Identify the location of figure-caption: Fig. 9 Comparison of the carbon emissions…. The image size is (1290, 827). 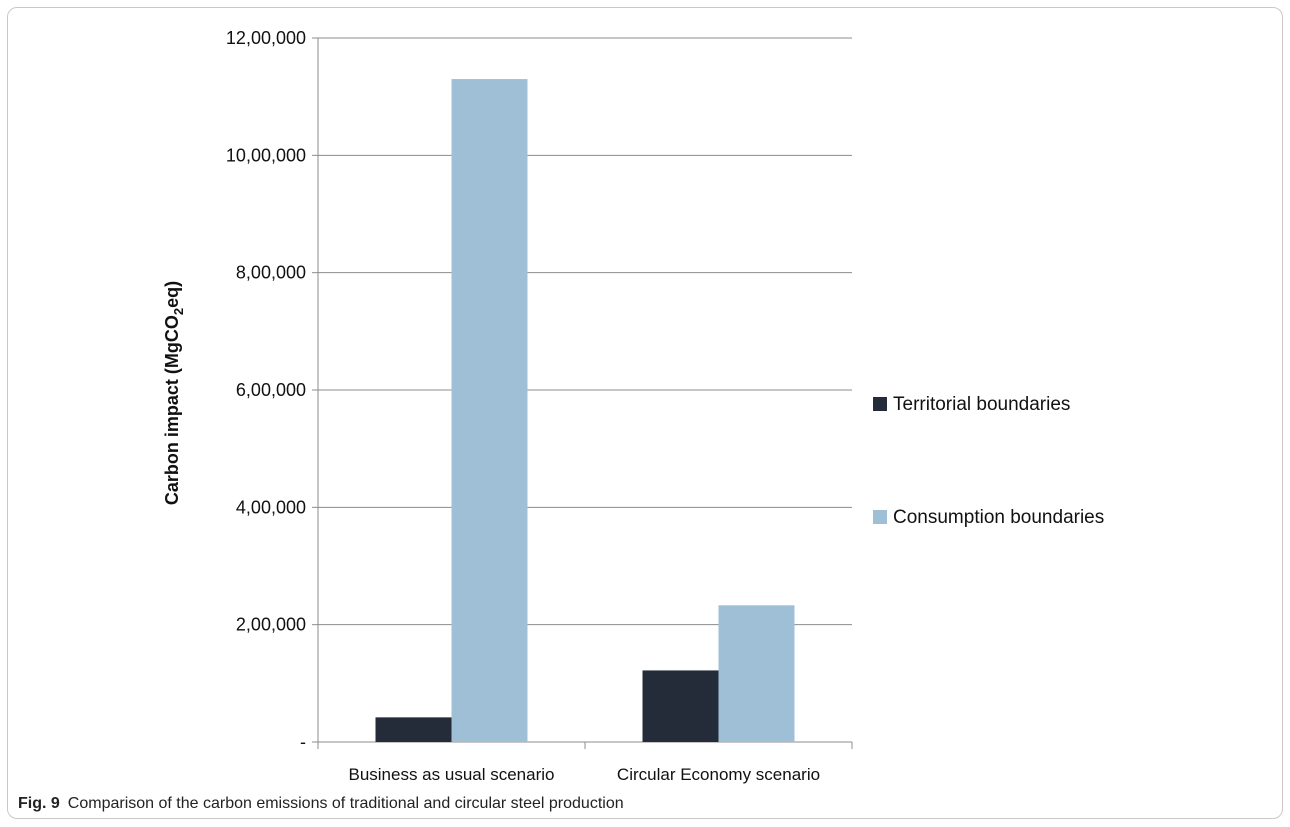
(321, 804).